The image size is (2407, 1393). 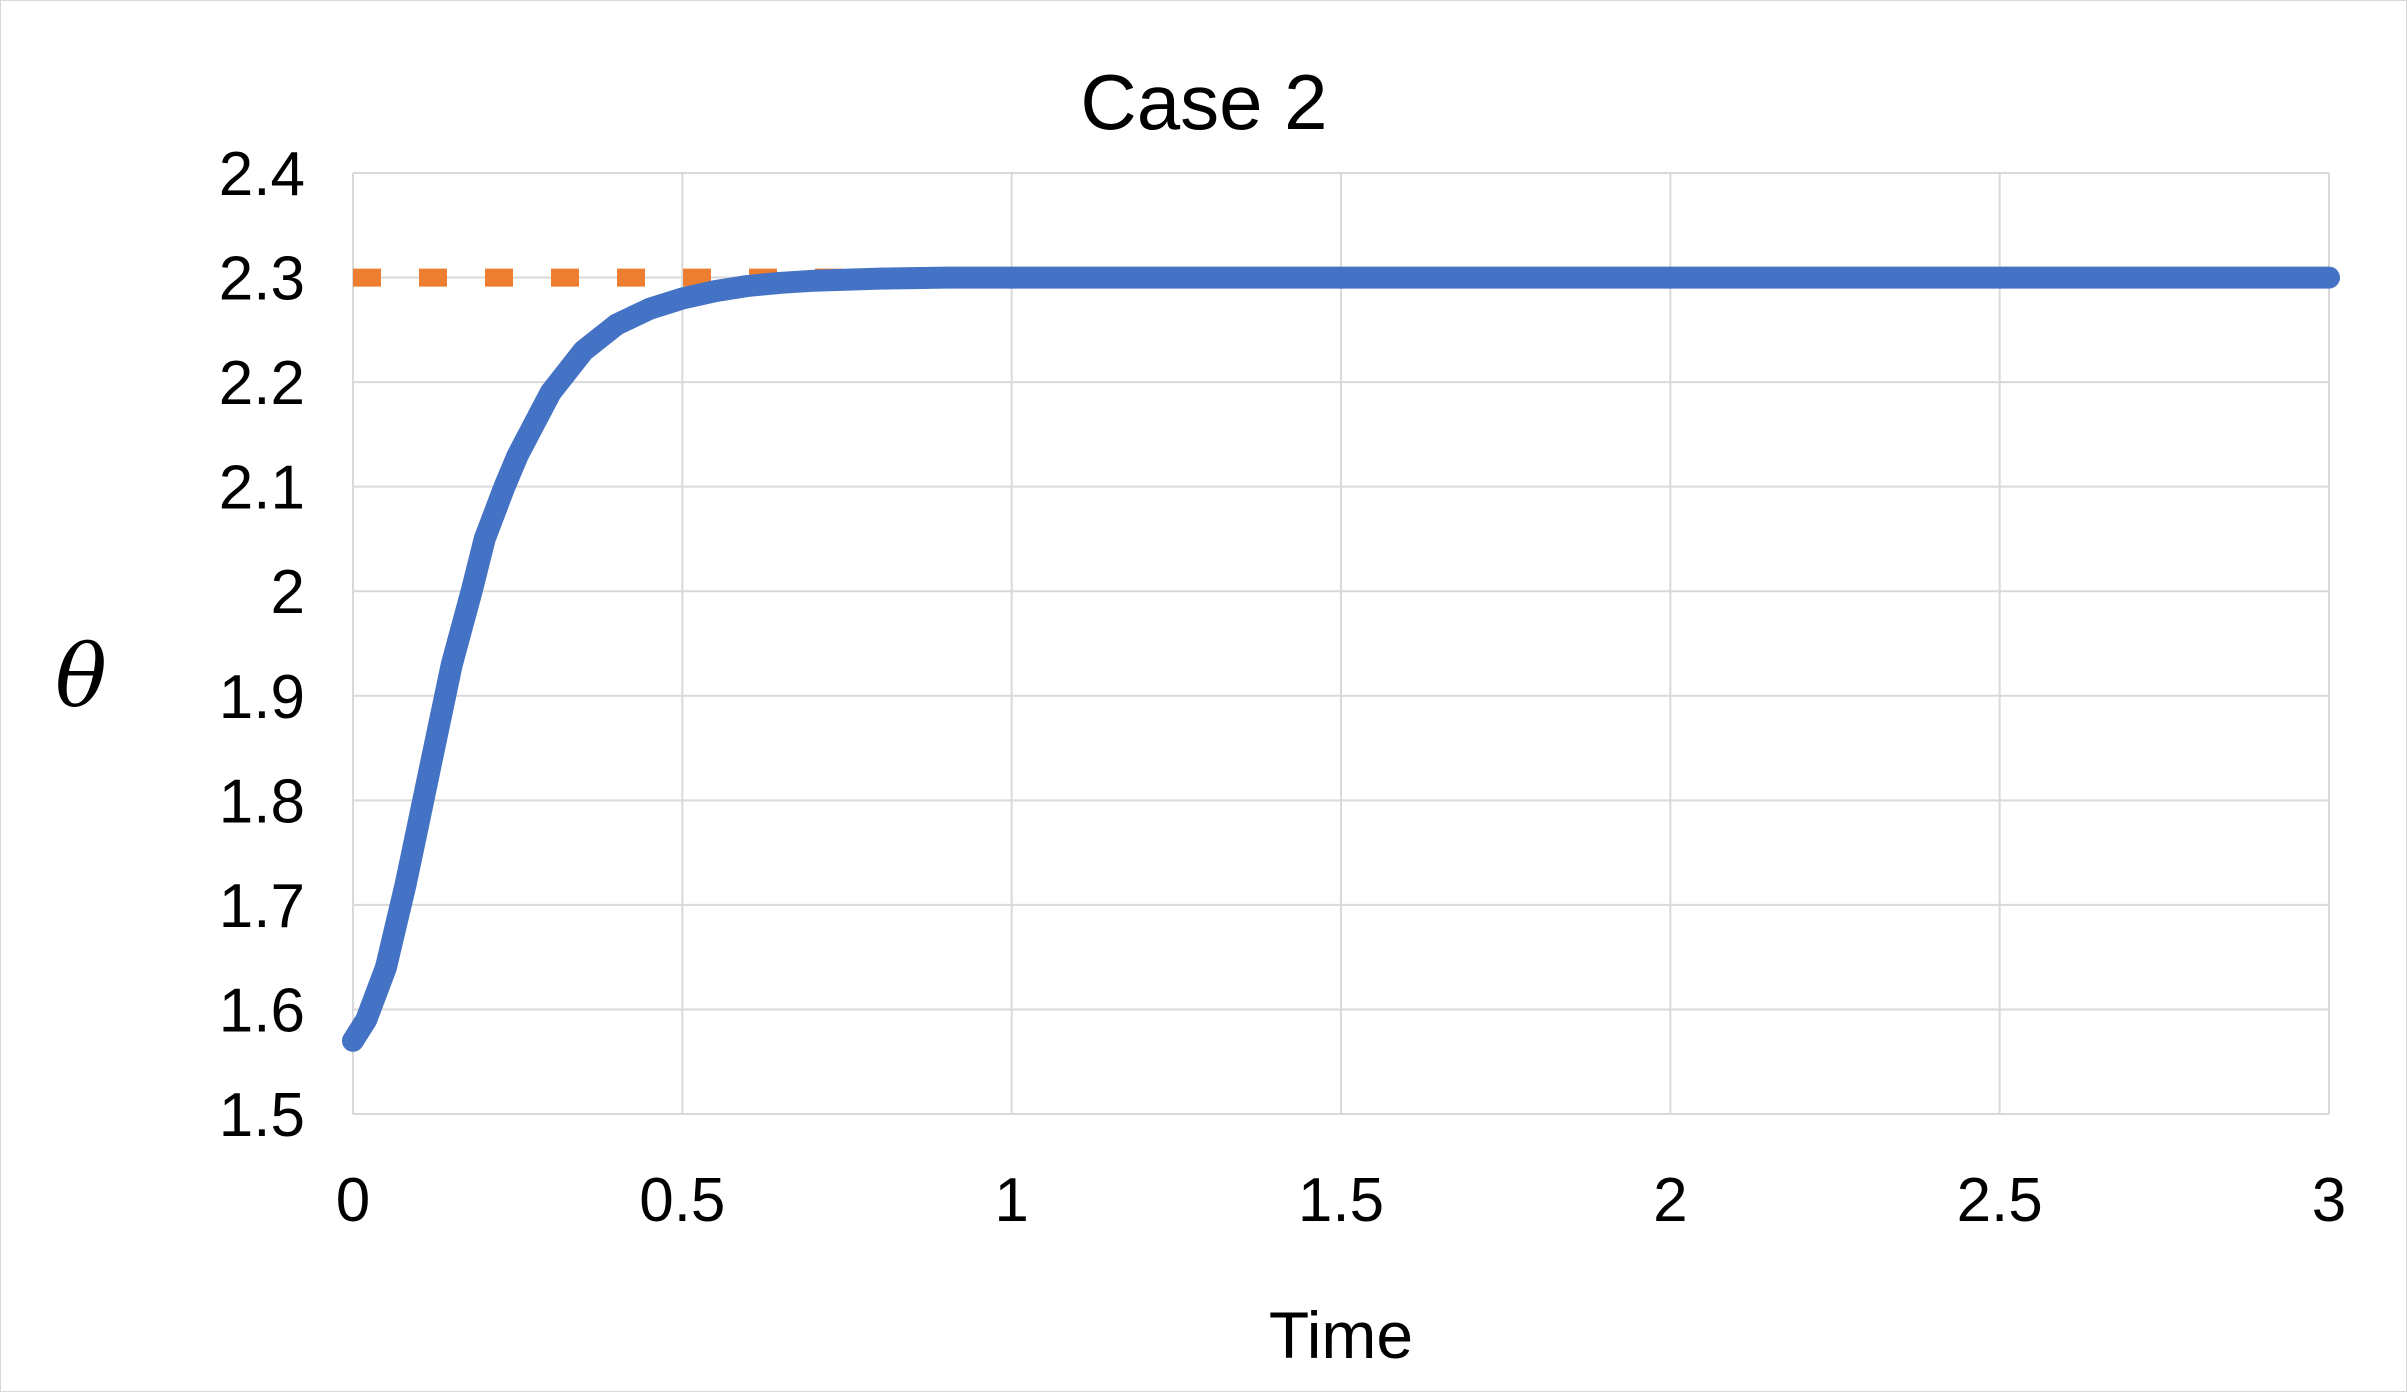 I want to click on y-tick-label: 1.8, so click(x=262, y=801).